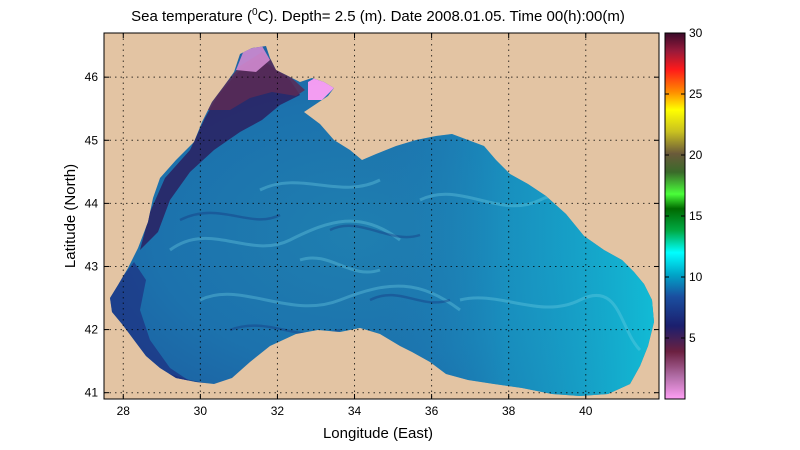  What do you see at coordinates (124, 411) in the screenshot?
I see `x-tick-label: 28` at bounding box center [124, 411].